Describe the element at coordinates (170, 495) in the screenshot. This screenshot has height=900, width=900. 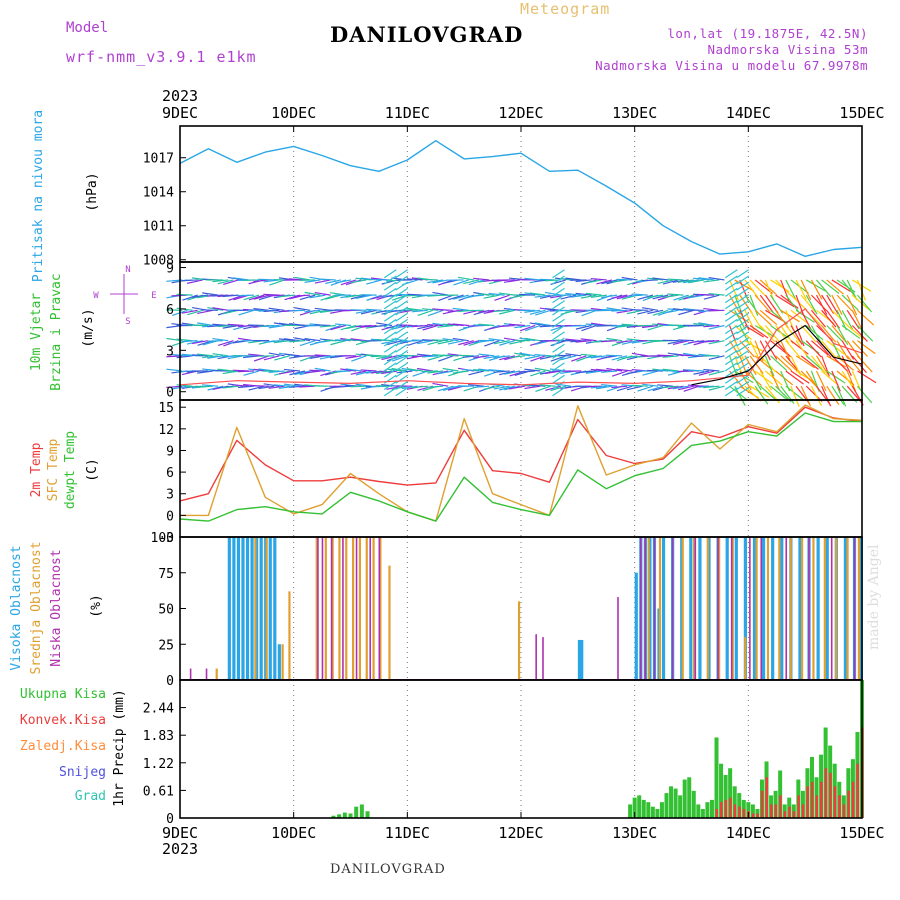
I see `y-tick-label: 3` at that location.